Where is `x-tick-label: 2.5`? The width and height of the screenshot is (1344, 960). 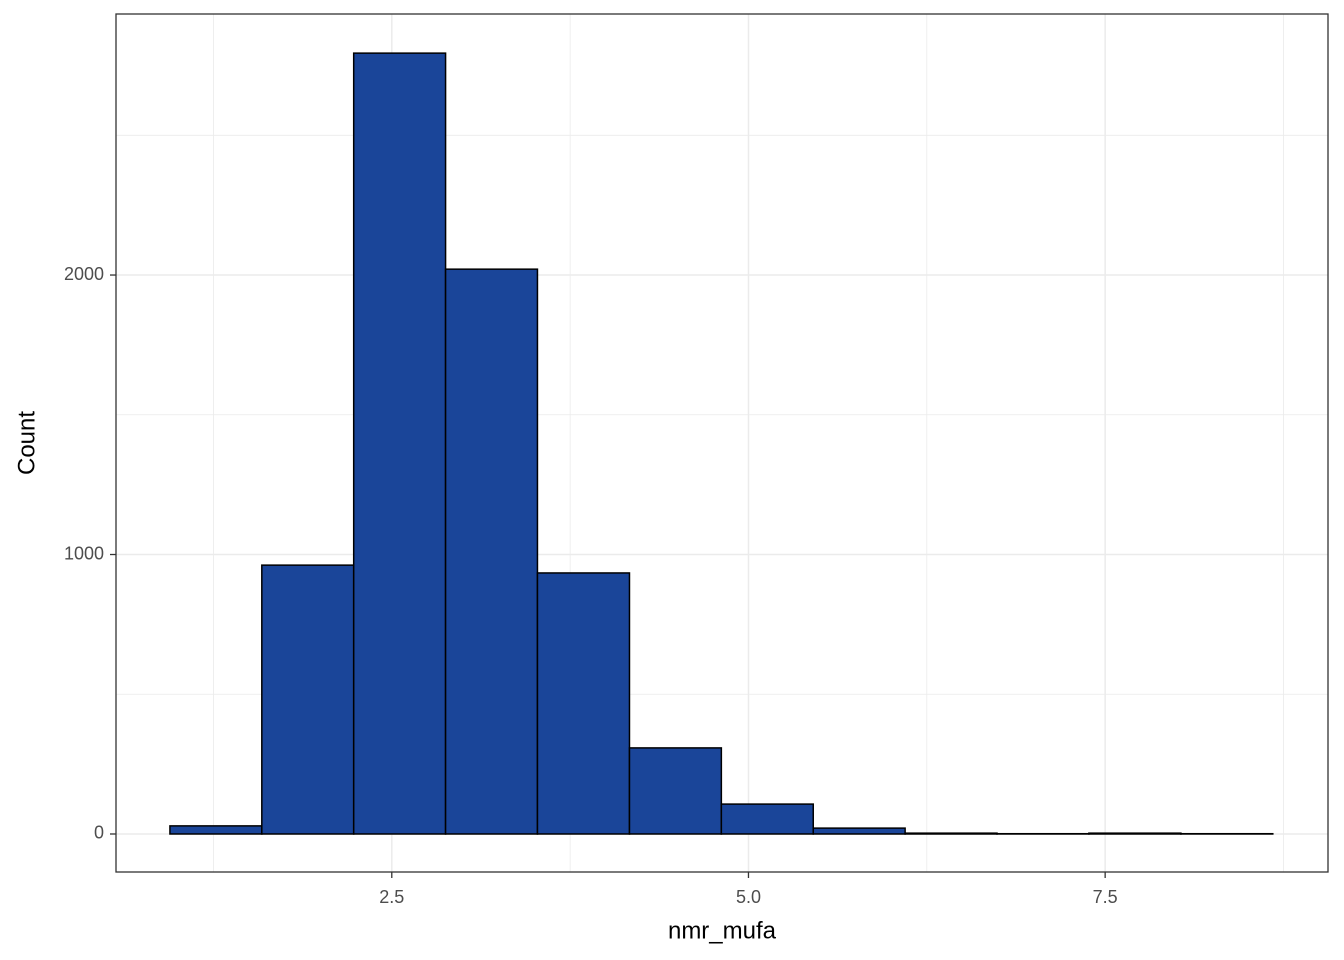
x-tick-label: 2.5 is located at coordinates (391, 897).